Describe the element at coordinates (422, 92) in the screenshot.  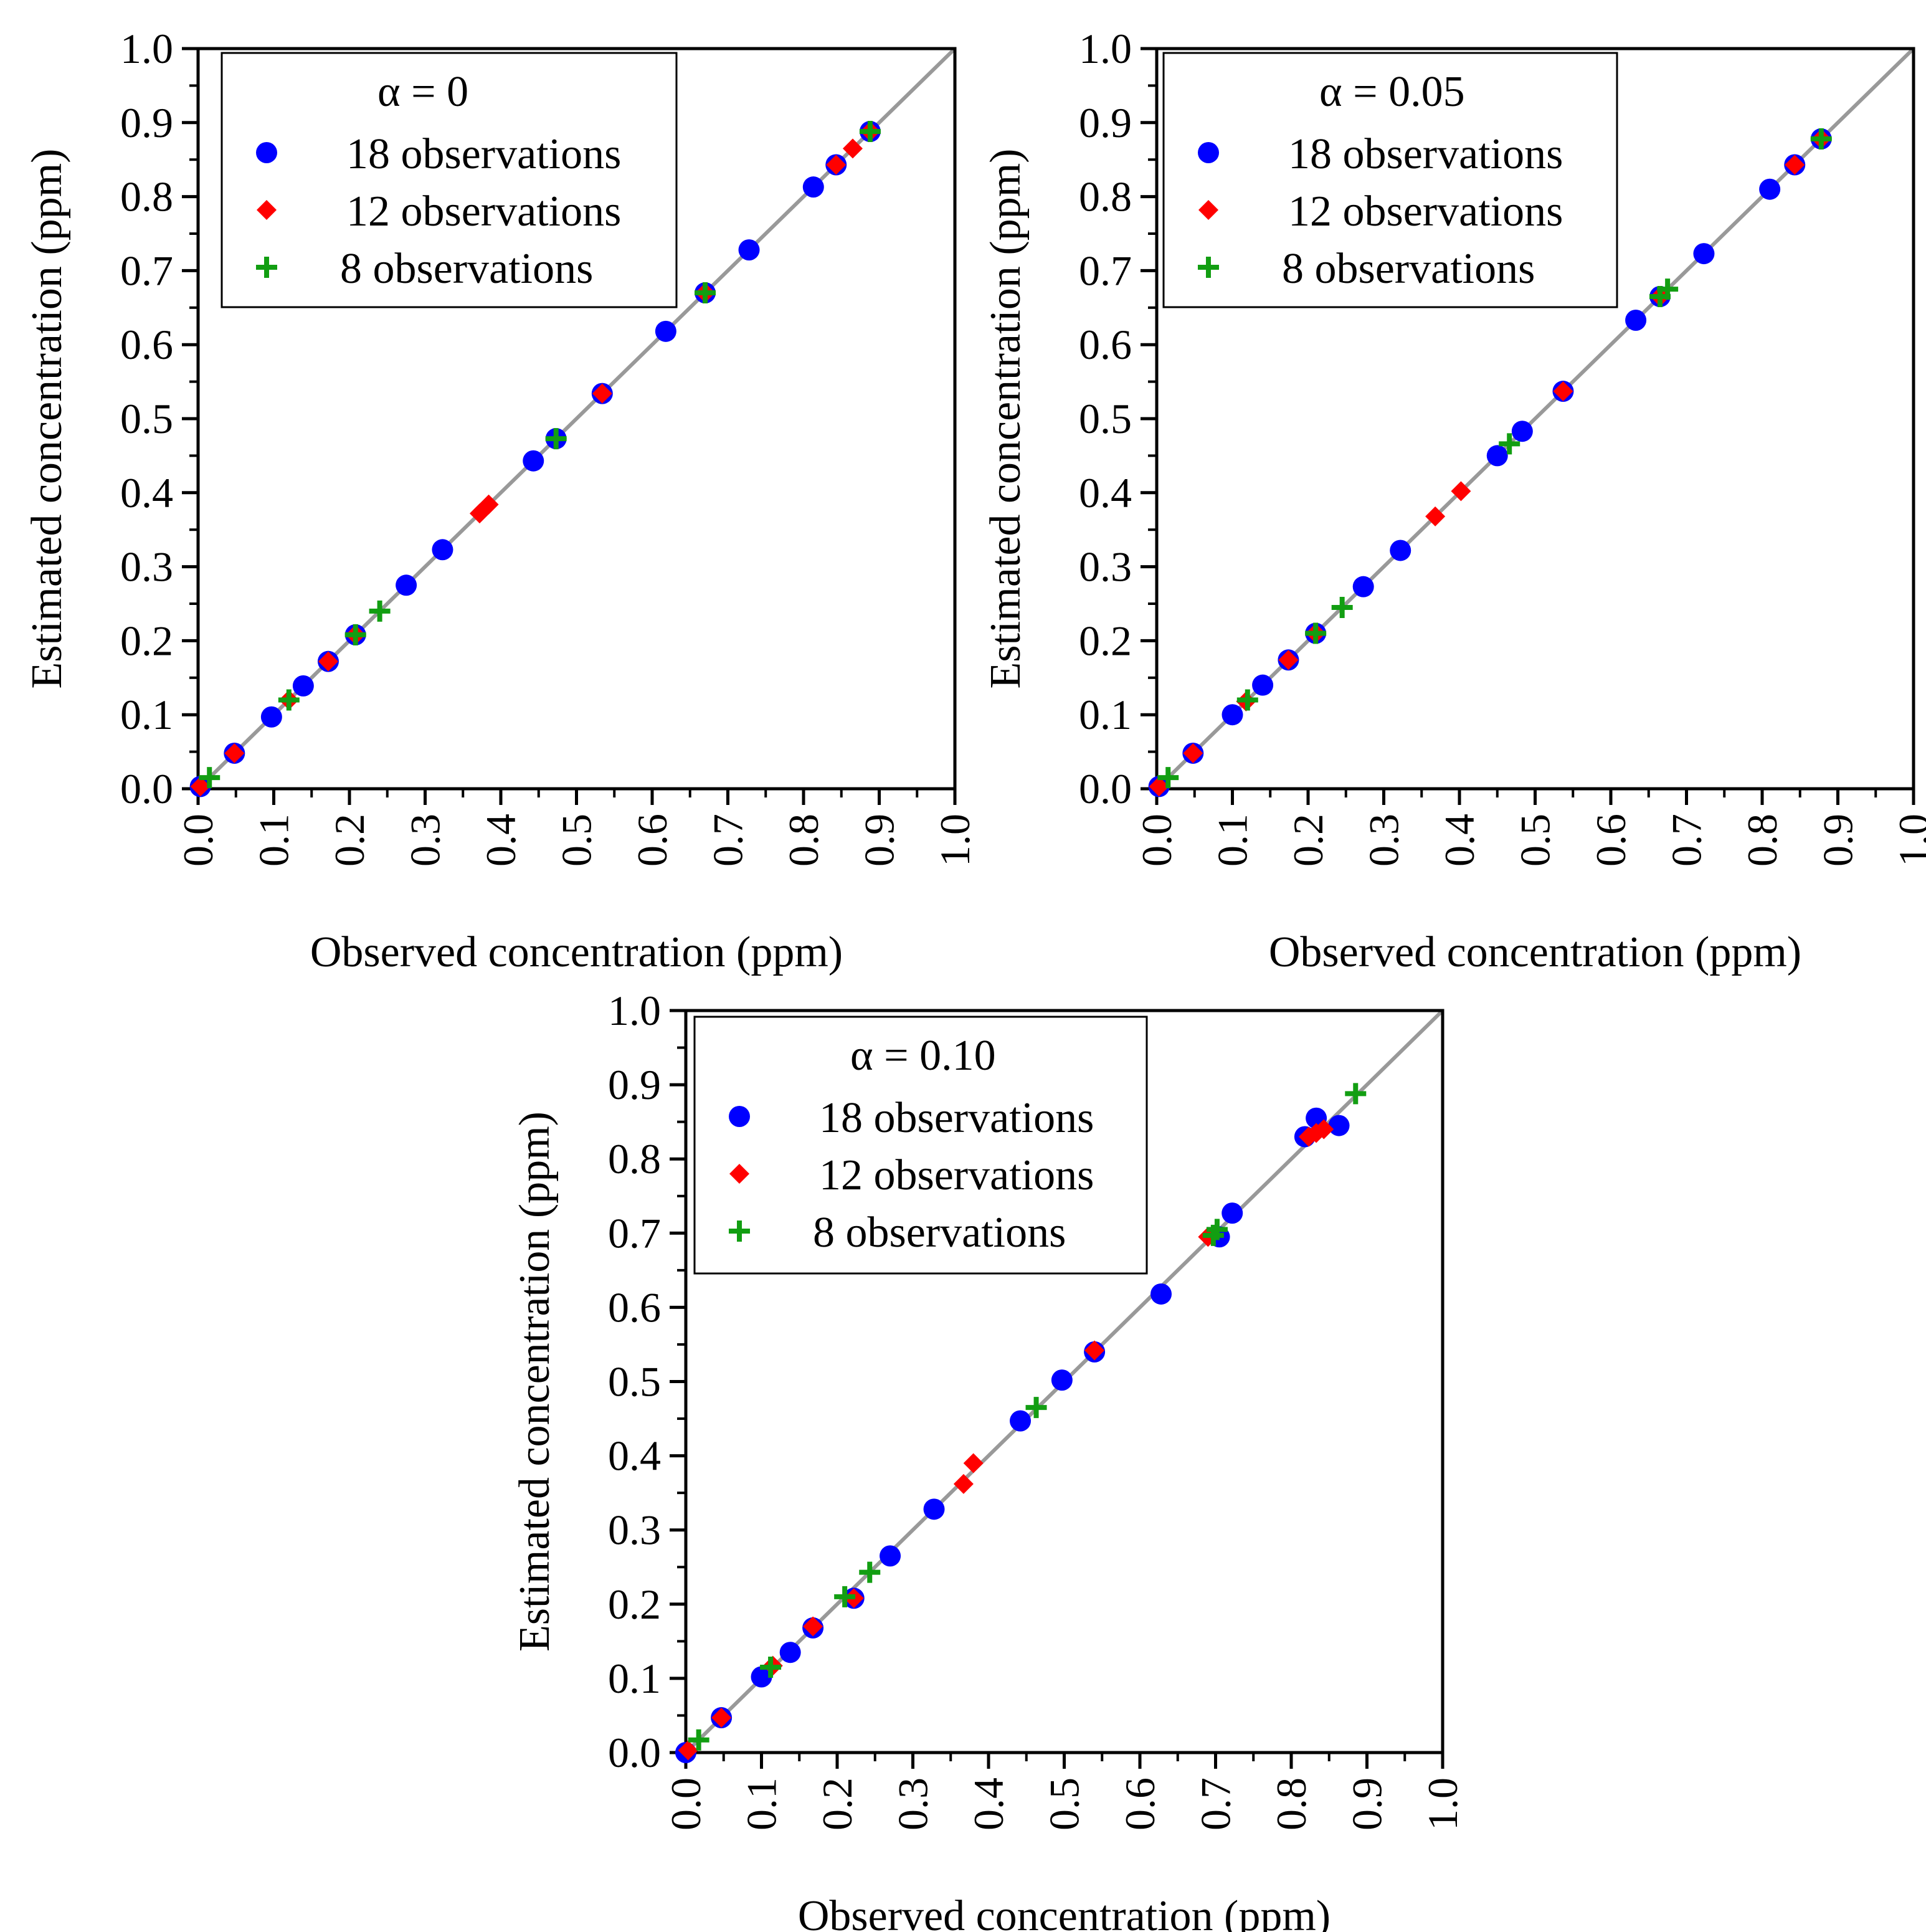
I see `legend-title: α = 0` at that location.